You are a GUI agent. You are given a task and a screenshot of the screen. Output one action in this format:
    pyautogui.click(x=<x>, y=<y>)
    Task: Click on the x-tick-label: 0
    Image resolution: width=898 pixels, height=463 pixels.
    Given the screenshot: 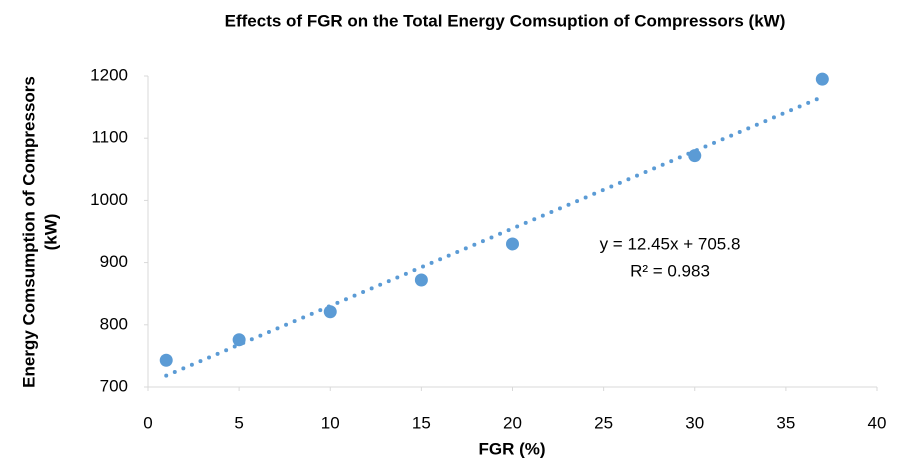 What is the action you would take?
    pyautogui.click(x=147, y=422)
    